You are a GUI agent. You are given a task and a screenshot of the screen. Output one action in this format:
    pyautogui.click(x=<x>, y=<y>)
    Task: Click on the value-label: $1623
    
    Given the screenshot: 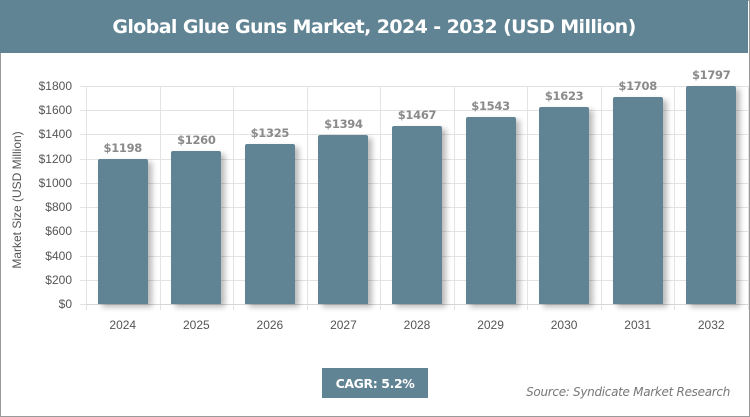 What is the action you would take?
    pyautogui.click(x=564, y=96)
    